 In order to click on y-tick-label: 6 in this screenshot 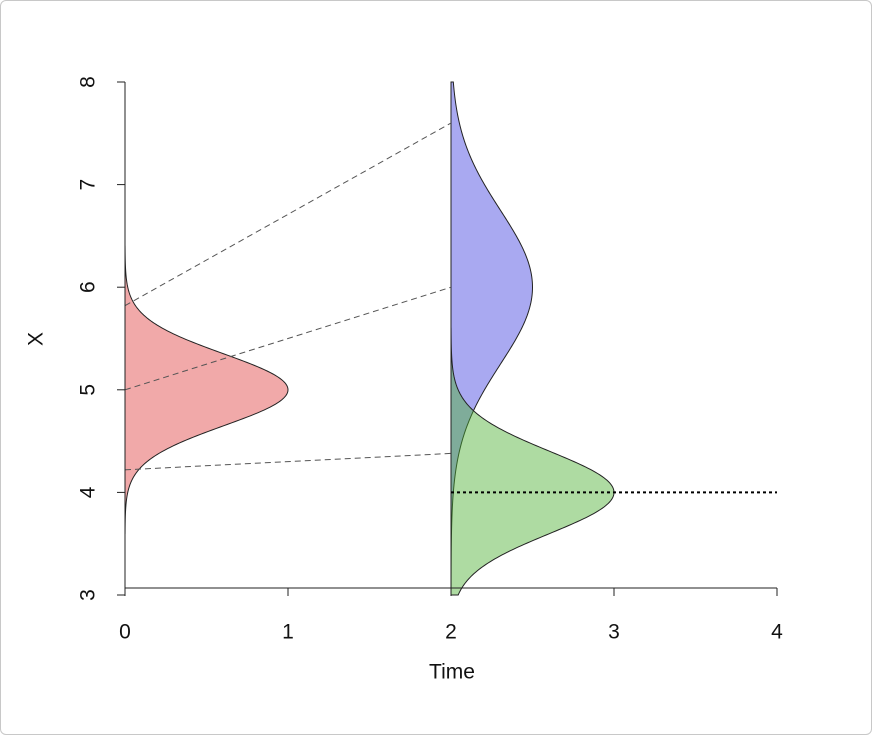, I will do `click(88, 287)`.